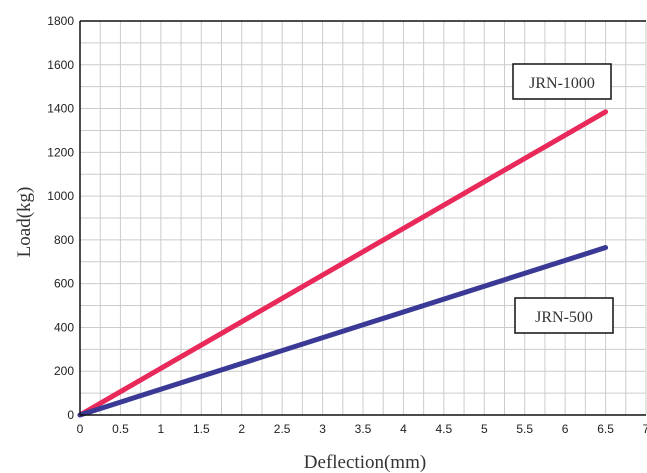 Image resolution: width=647 pixels, height=473 pixels. I want to click on series-label-text: JRN-500, so click(564, 317).